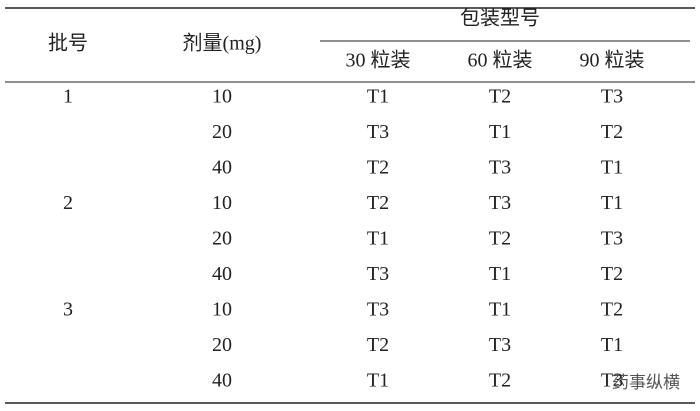 The height and width of the screenshot is (411, 700). Describe the element at coordinates (68, 43) in the screenshot. I see `header-batch: 批号` at that location.